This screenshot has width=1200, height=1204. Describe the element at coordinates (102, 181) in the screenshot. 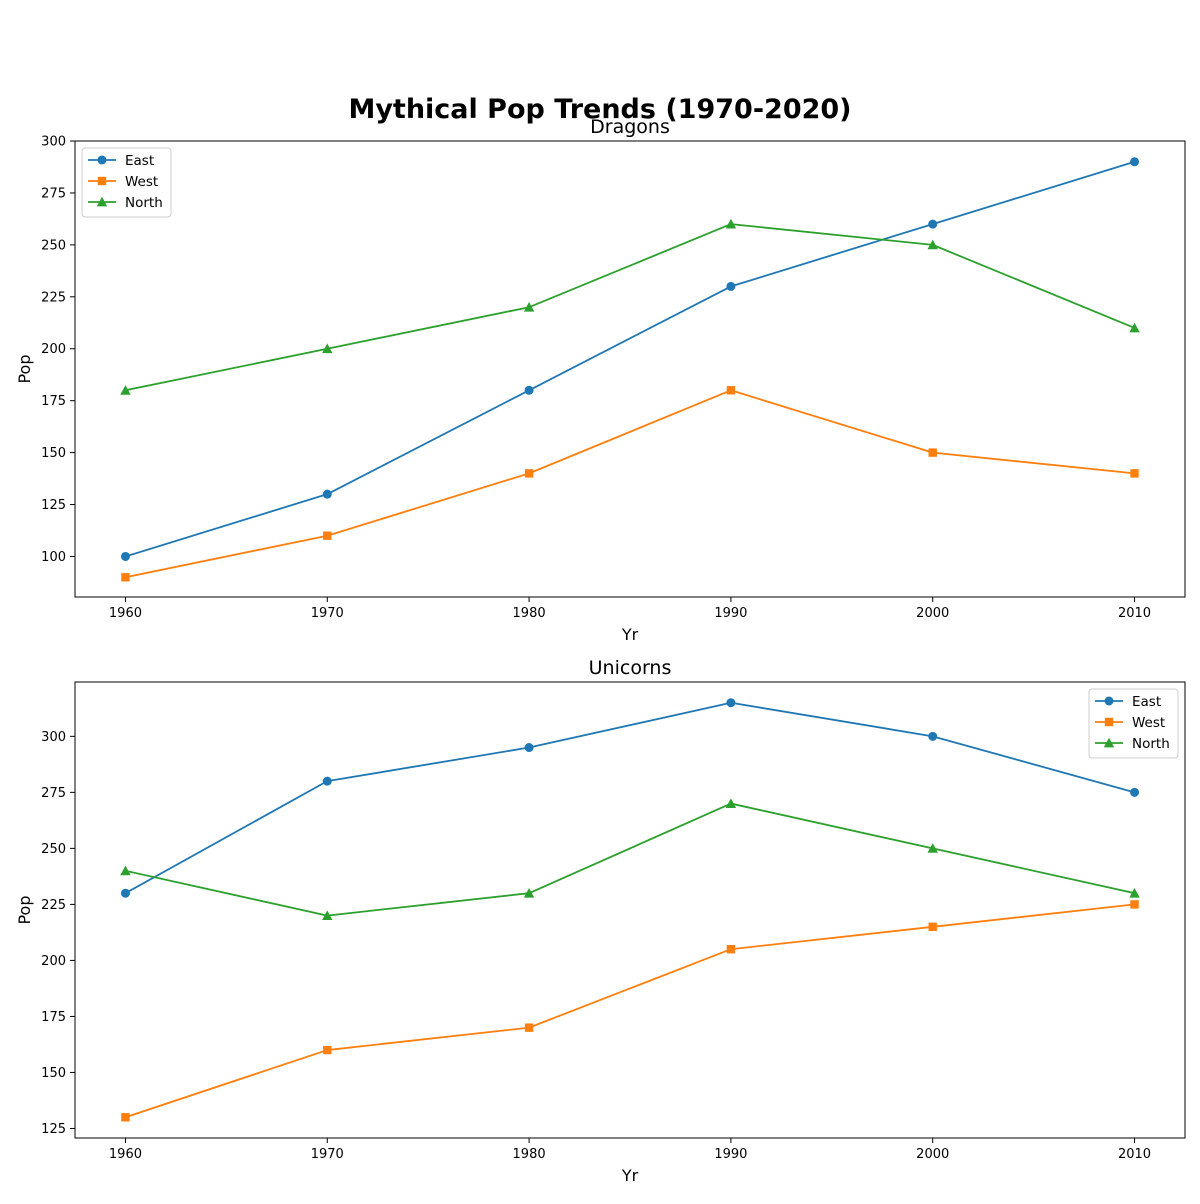

I see `dragons-legend-west-marker` at that location.